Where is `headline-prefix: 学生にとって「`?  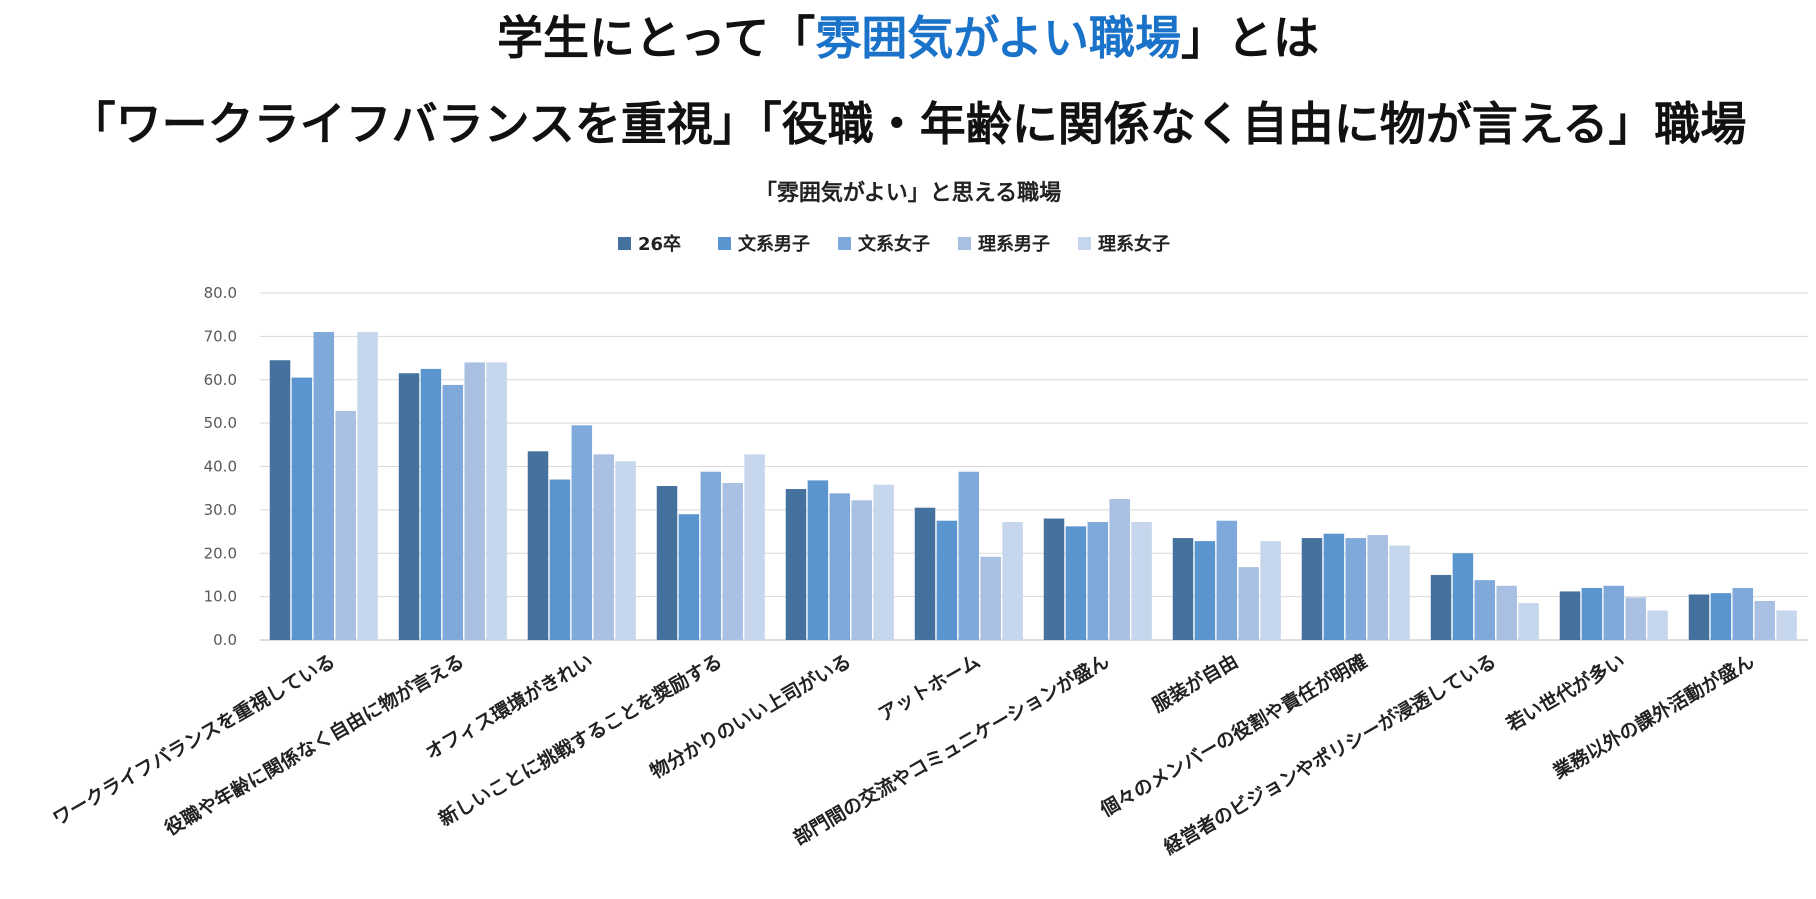 headline-prefix: 学生にとって「 is located at coordinates (656, 38).